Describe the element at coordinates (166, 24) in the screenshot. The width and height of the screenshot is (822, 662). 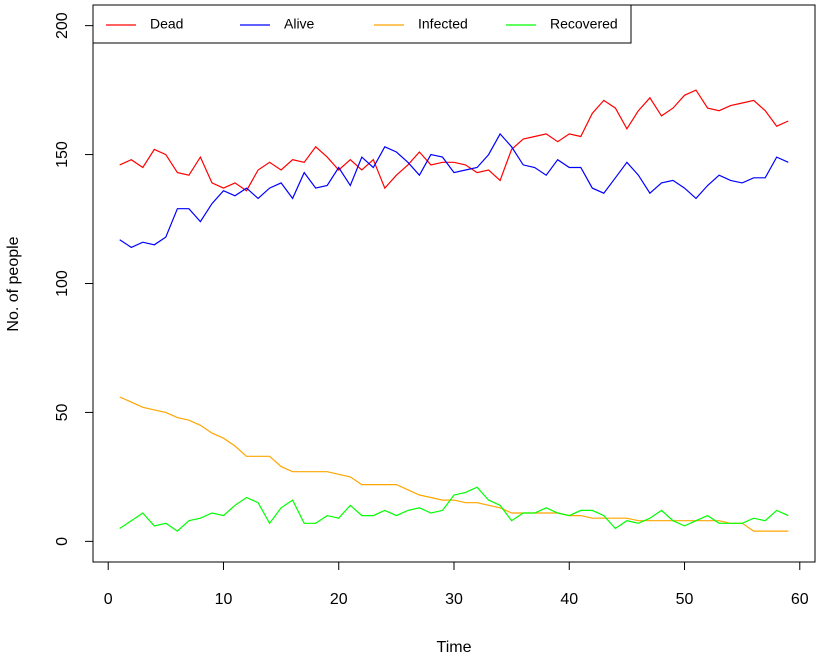
I see `legend-label: Dead` at that location.